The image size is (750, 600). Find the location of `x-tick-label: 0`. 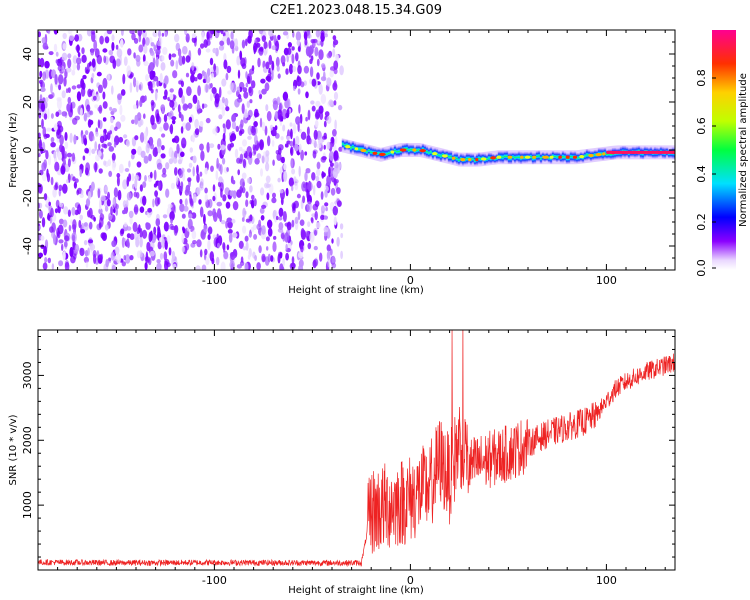

x-tick-label: 0 is located at coordinates (410, 580).